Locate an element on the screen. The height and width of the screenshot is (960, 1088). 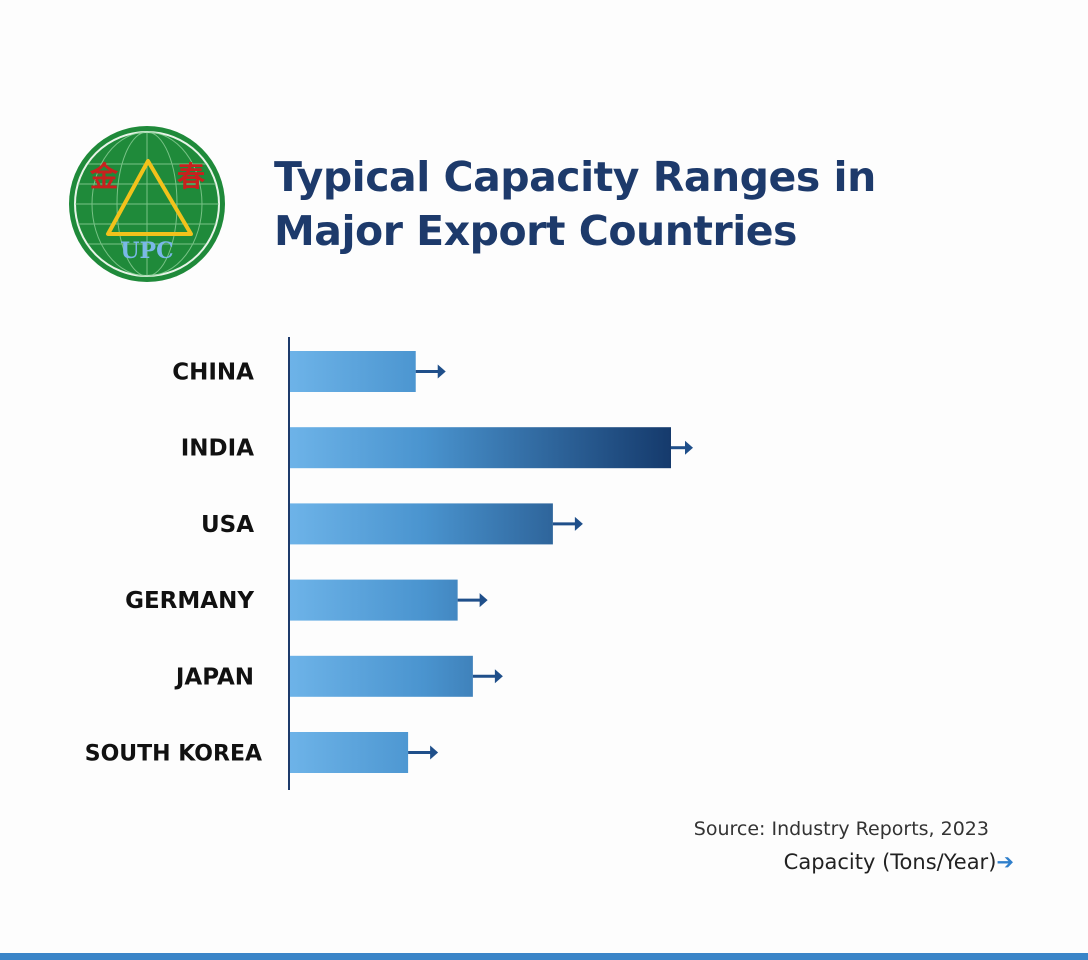
category-label: CHINA is located at coordinates (213, 373).